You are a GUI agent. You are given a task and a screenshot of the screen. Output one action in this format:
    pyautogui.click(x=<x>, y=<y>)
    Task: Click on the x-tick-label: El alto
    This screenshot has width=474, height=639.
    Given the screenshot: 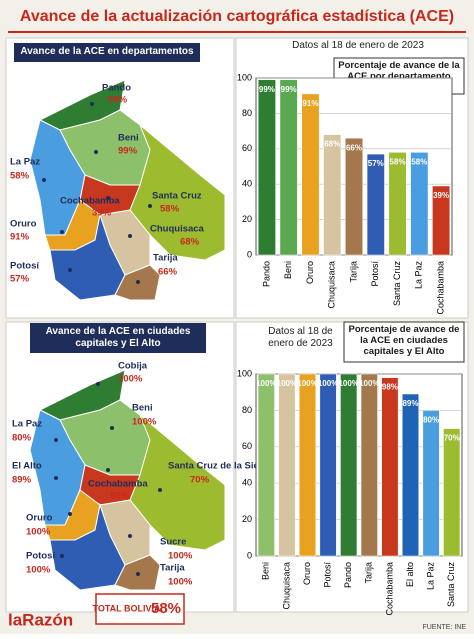 What is the action you would take?
    pyautogui.click(x=410, y=574)
    